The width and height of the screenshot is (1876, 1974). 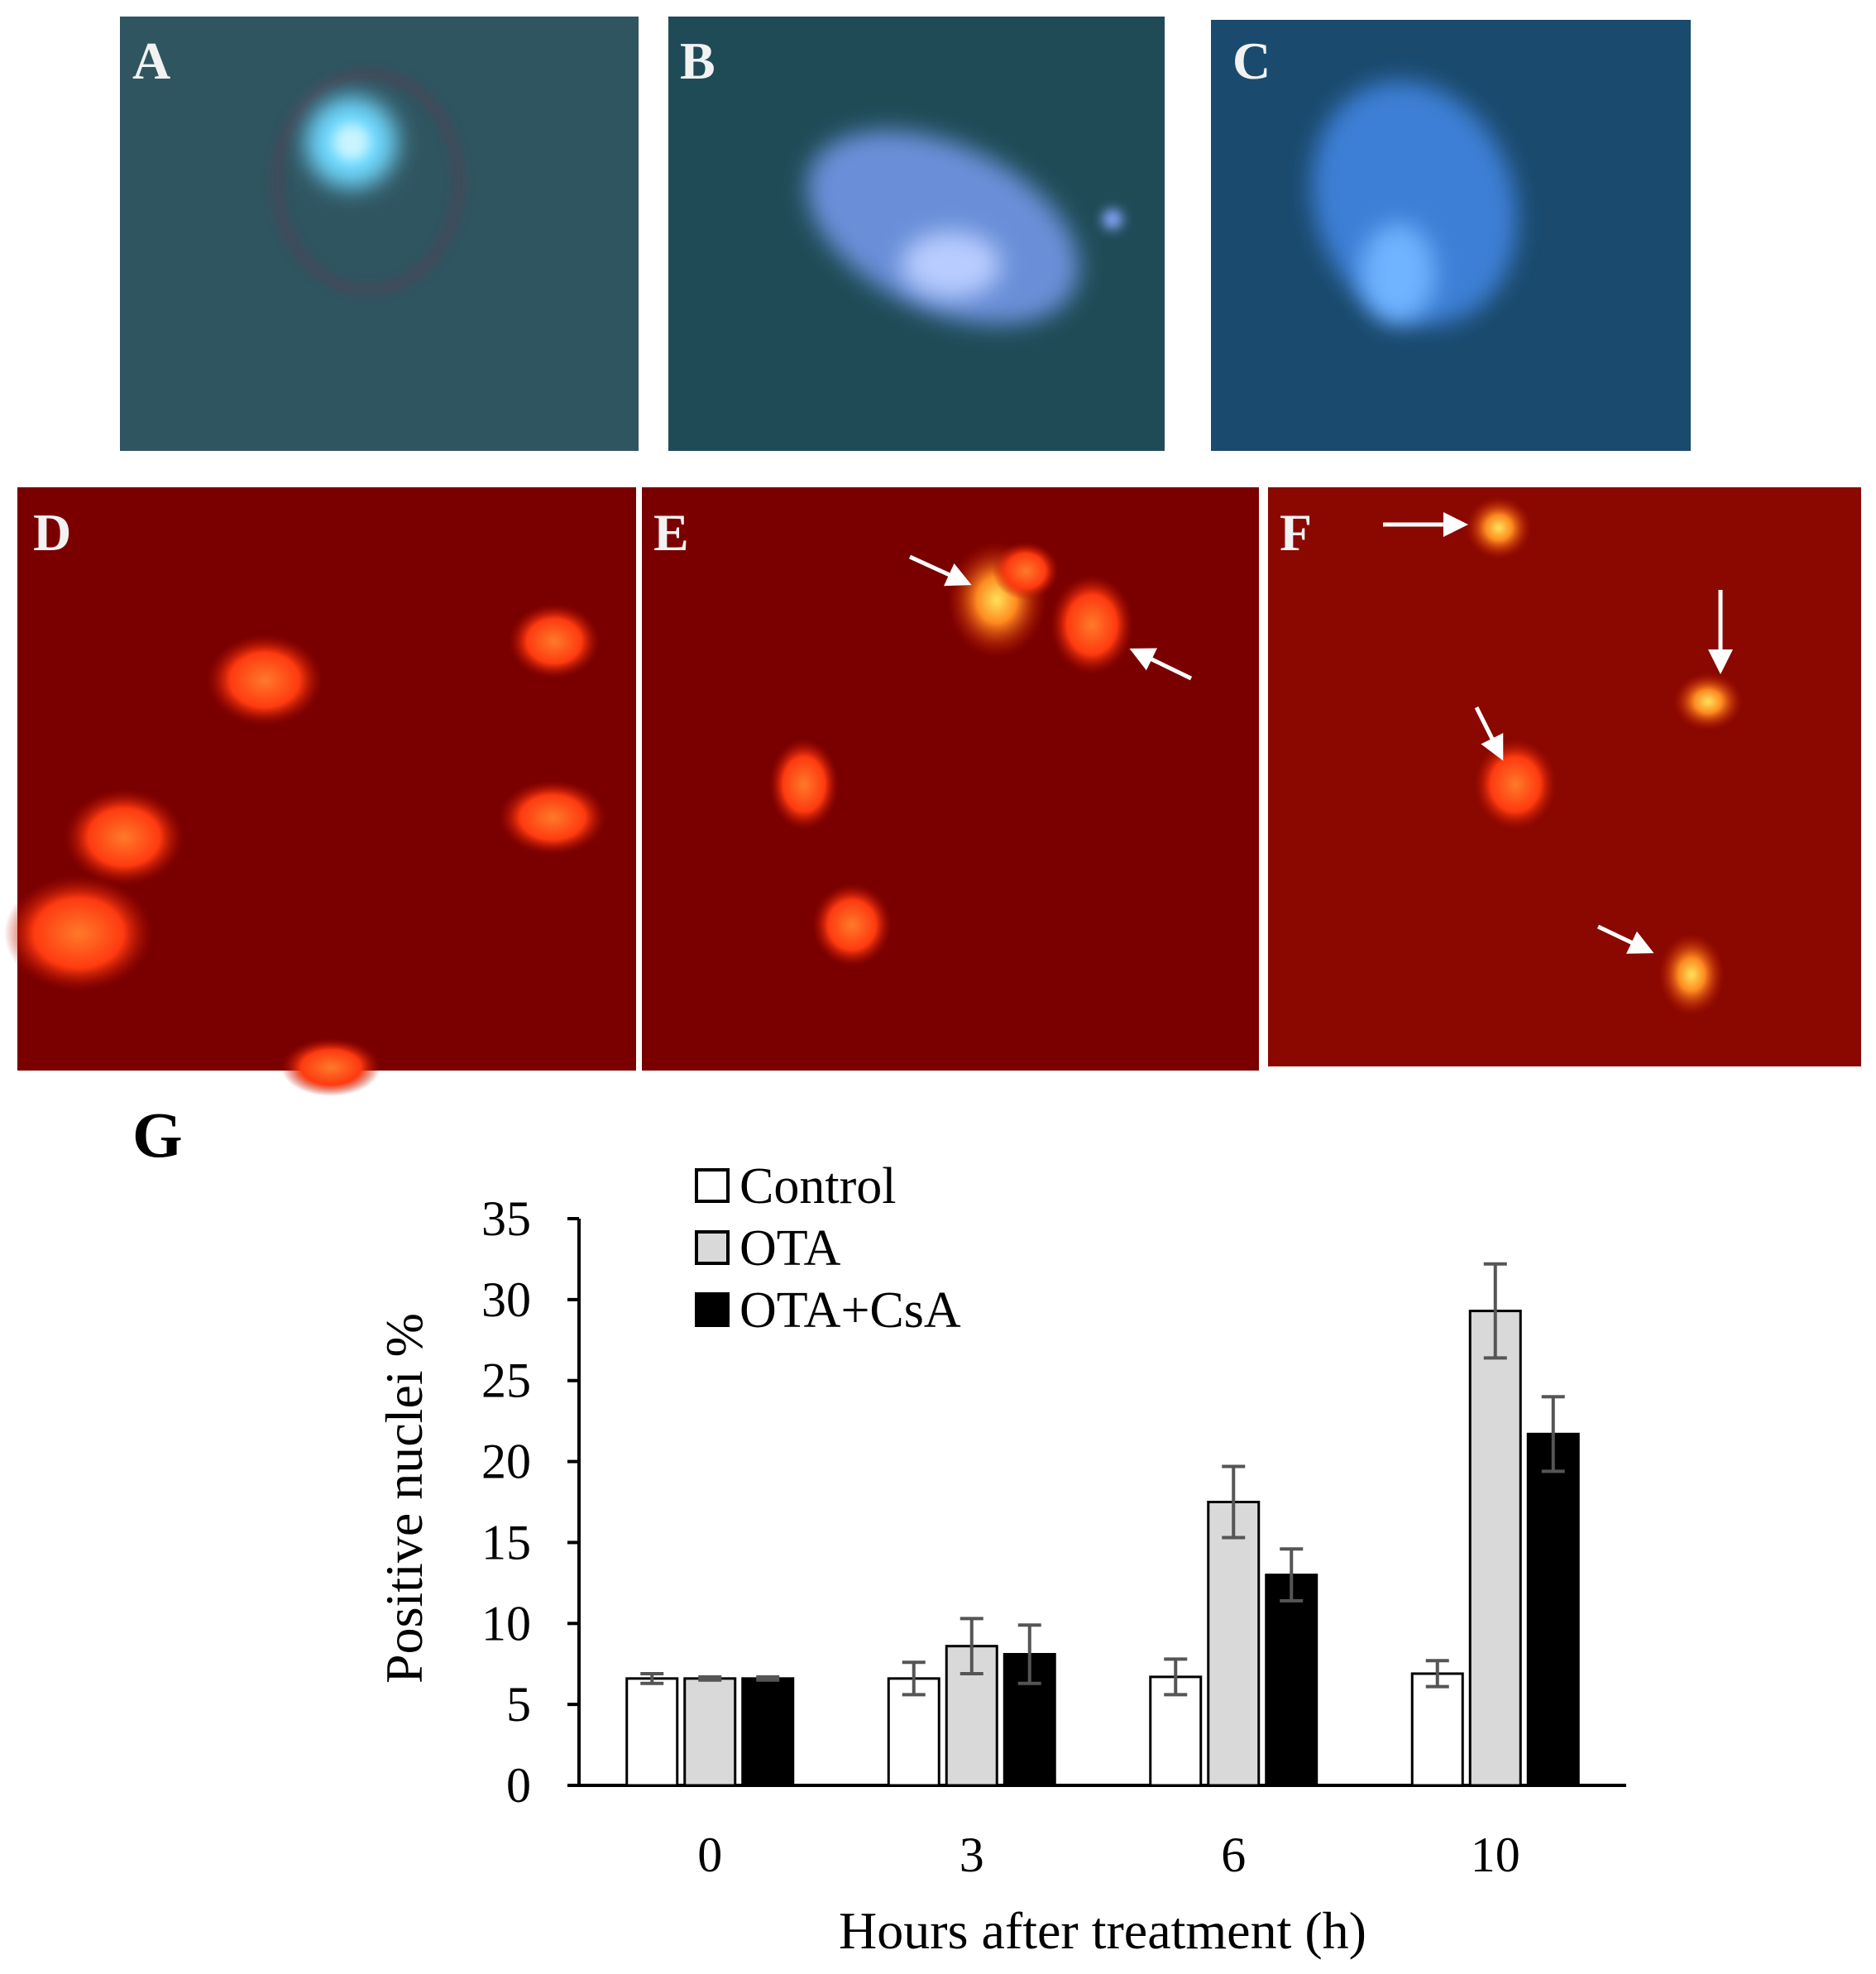 What do you see at coordinates (506, 1462) in the screenshot?
I see `y-tick-label: 20` at bounding box center [506, 1462].